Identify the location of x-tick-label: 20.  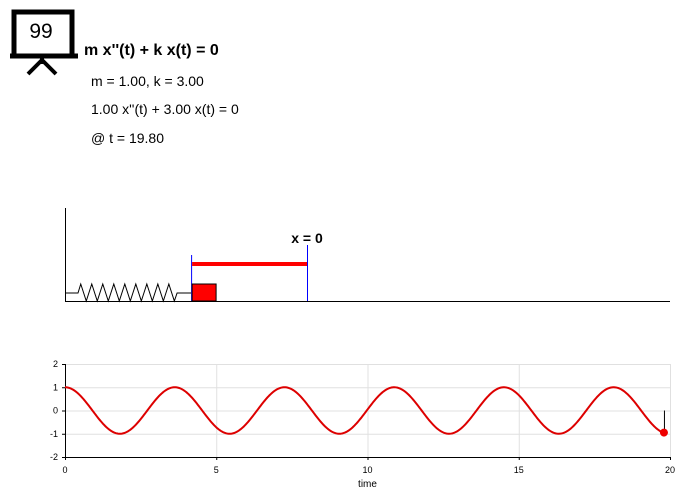
(670, 470).